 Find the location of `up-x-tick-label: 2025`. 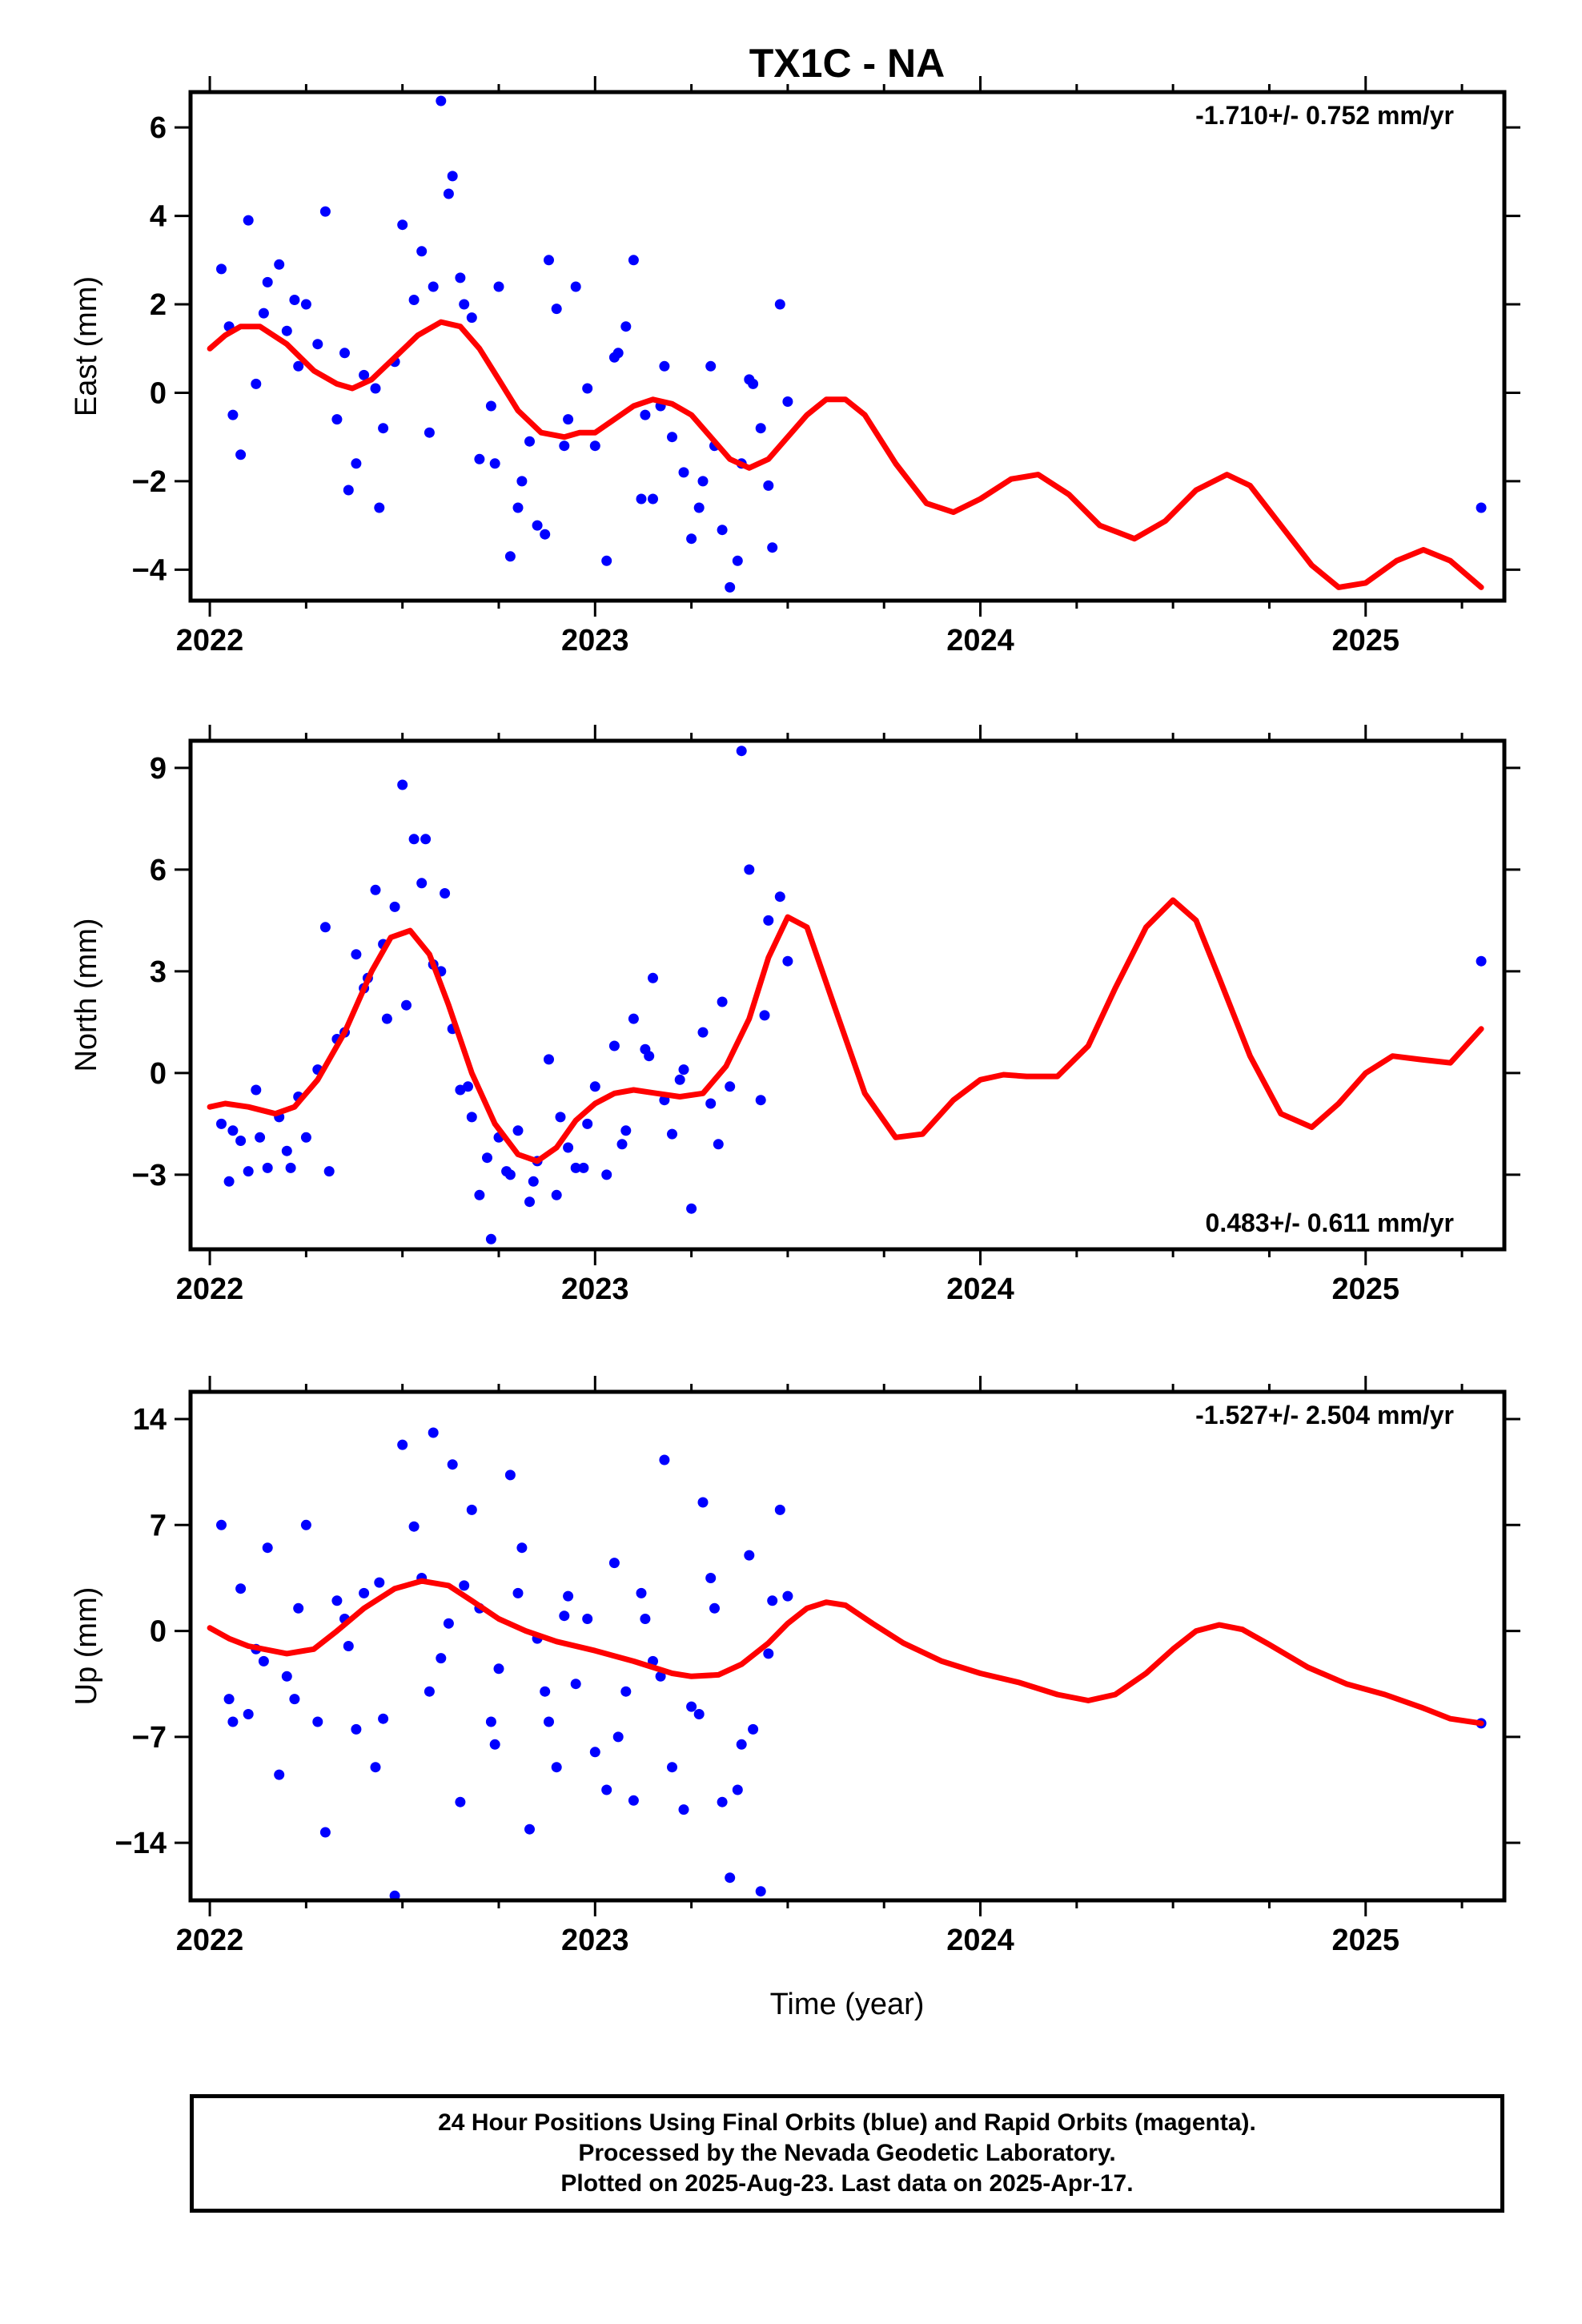

up-x-tick-label: 2025 is located at coordinates (1365, 1940).